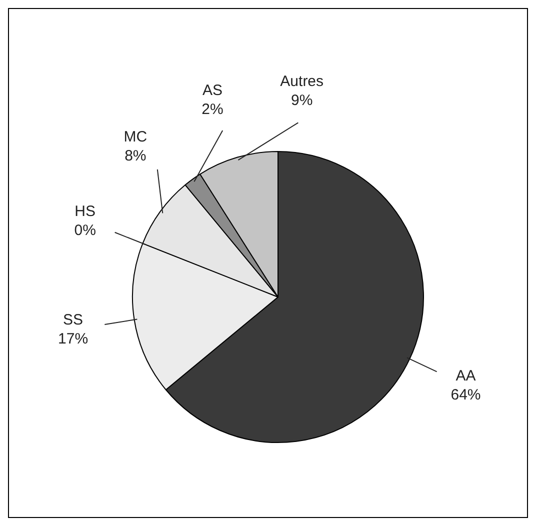  I want to click on slice-label: AS, so click(212, 91).